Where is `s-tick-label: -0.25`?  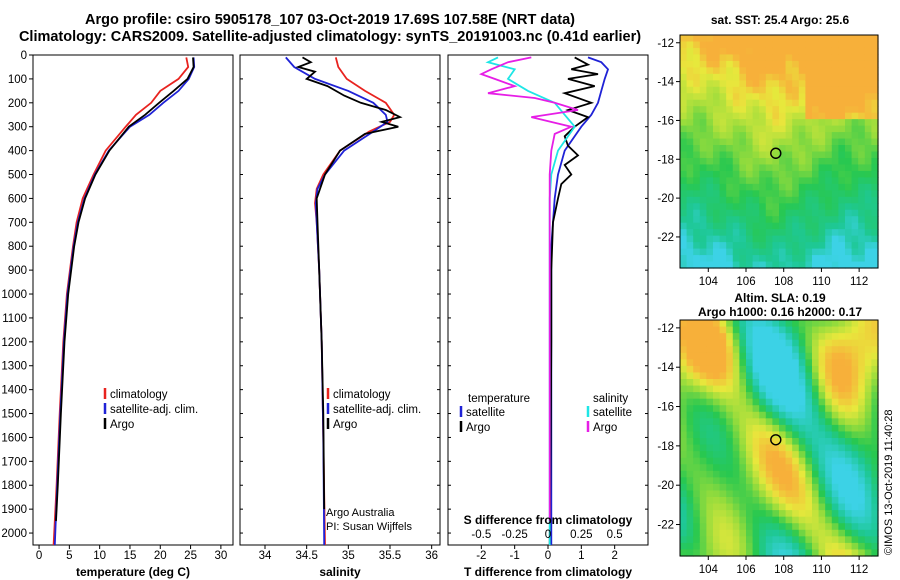
s-tick-label: -0.25 is located at coordinates (515, 535).